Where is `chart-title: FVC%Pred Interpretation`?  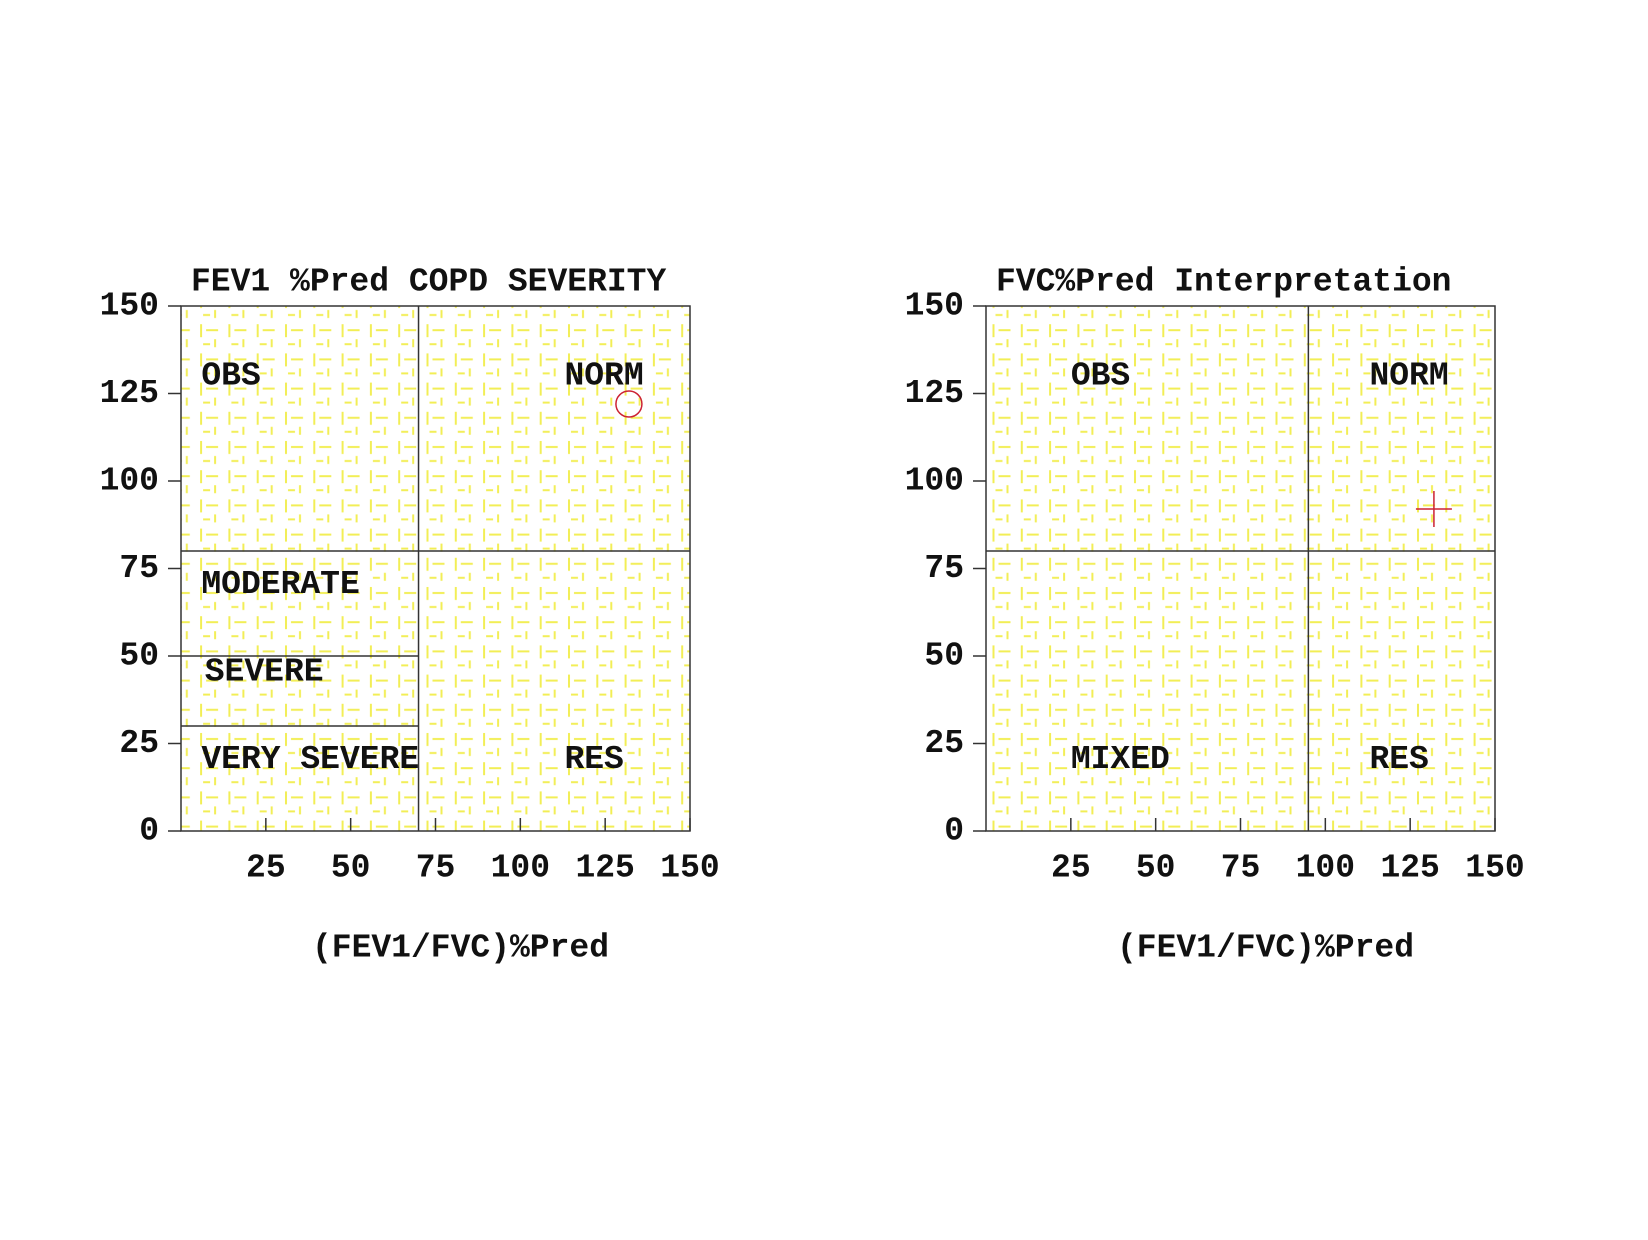 chart-title: FVC%Pred Interpretation is located at coordinates (1223, 282).